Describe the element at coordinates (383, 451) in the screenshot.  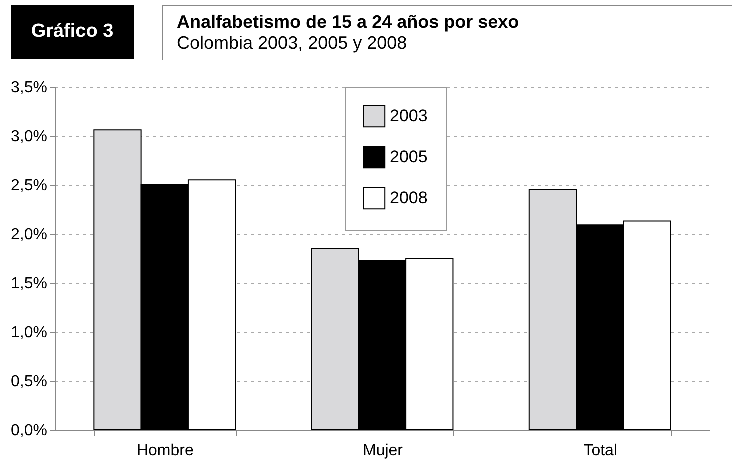
I see `x-tick-label: Mujer` at that location.